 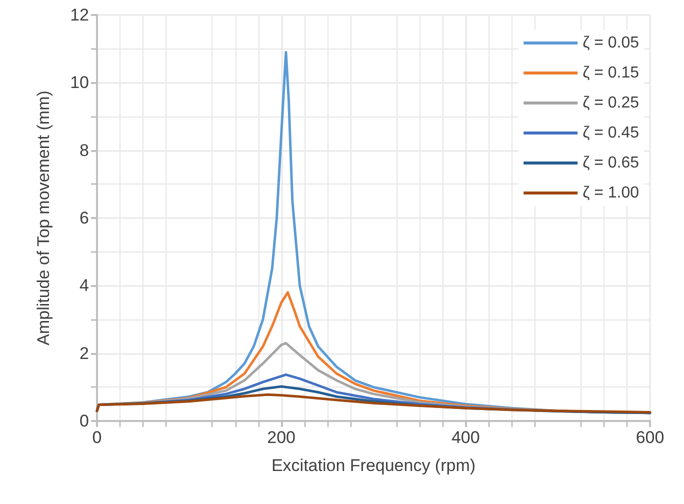 What do you see at coordinates (79, 15) in the screenshot?
I see `y-tick-label: 12` at bounding box center [79, 15].